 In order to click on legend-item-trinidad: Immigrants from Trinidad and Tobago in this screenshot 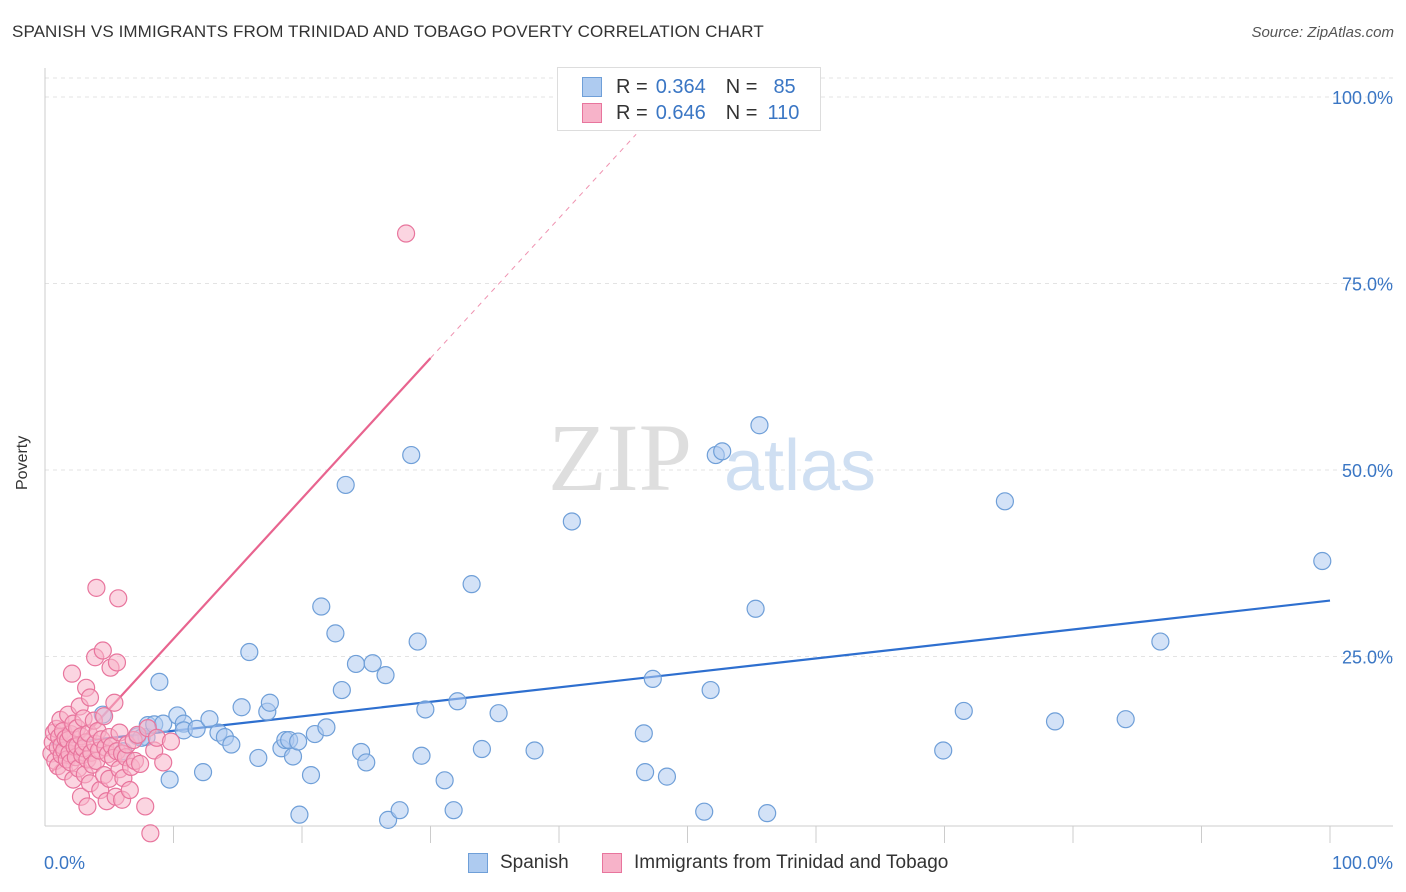, I will do `click(775, 863)`.